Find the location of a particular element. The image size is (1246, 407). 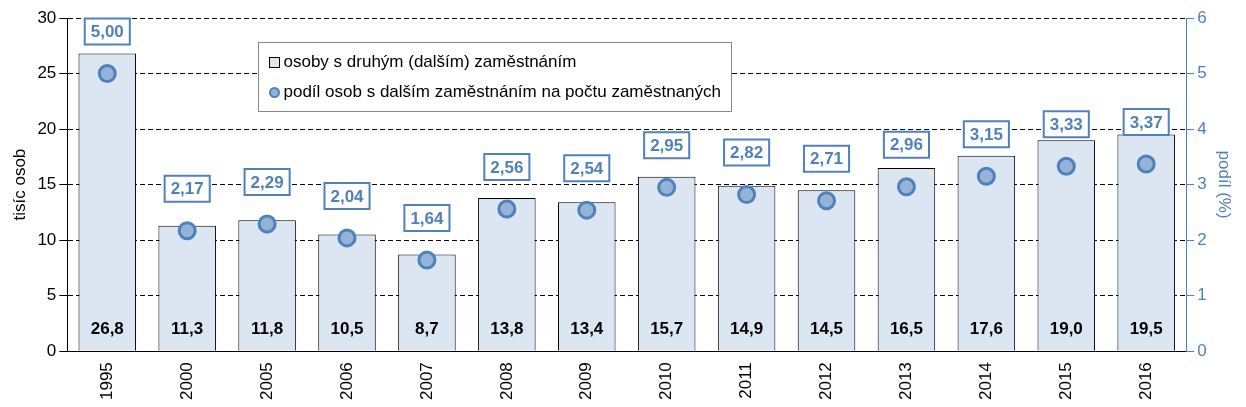

legend-label: osoby s druhým (dalším) zaměstnáním is located at coordinates (430, 62).